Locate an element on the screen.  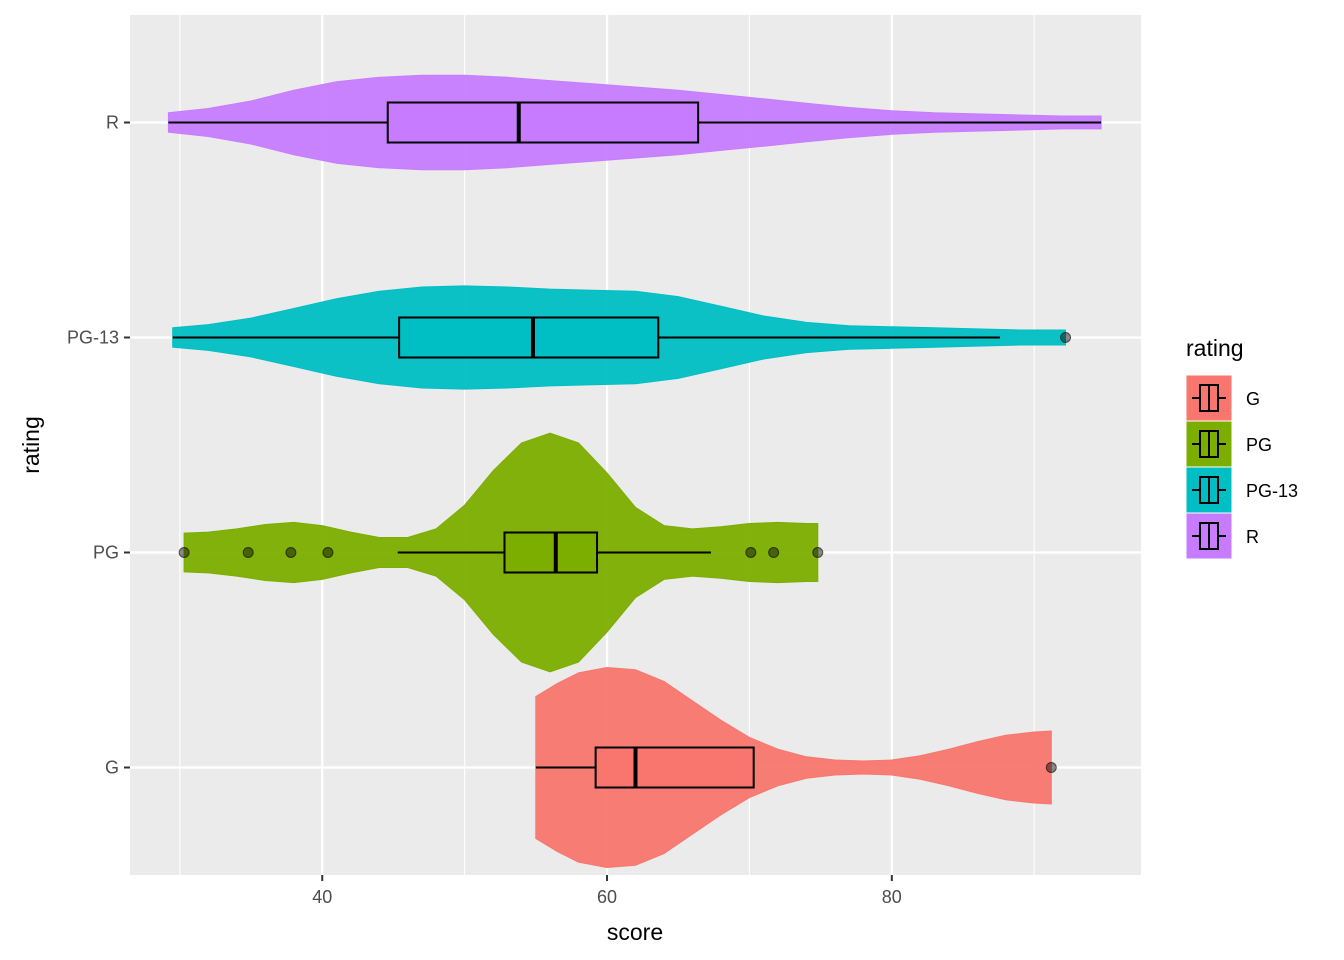
y-tick-label: PG-13 is located at coordinates (93, 338).